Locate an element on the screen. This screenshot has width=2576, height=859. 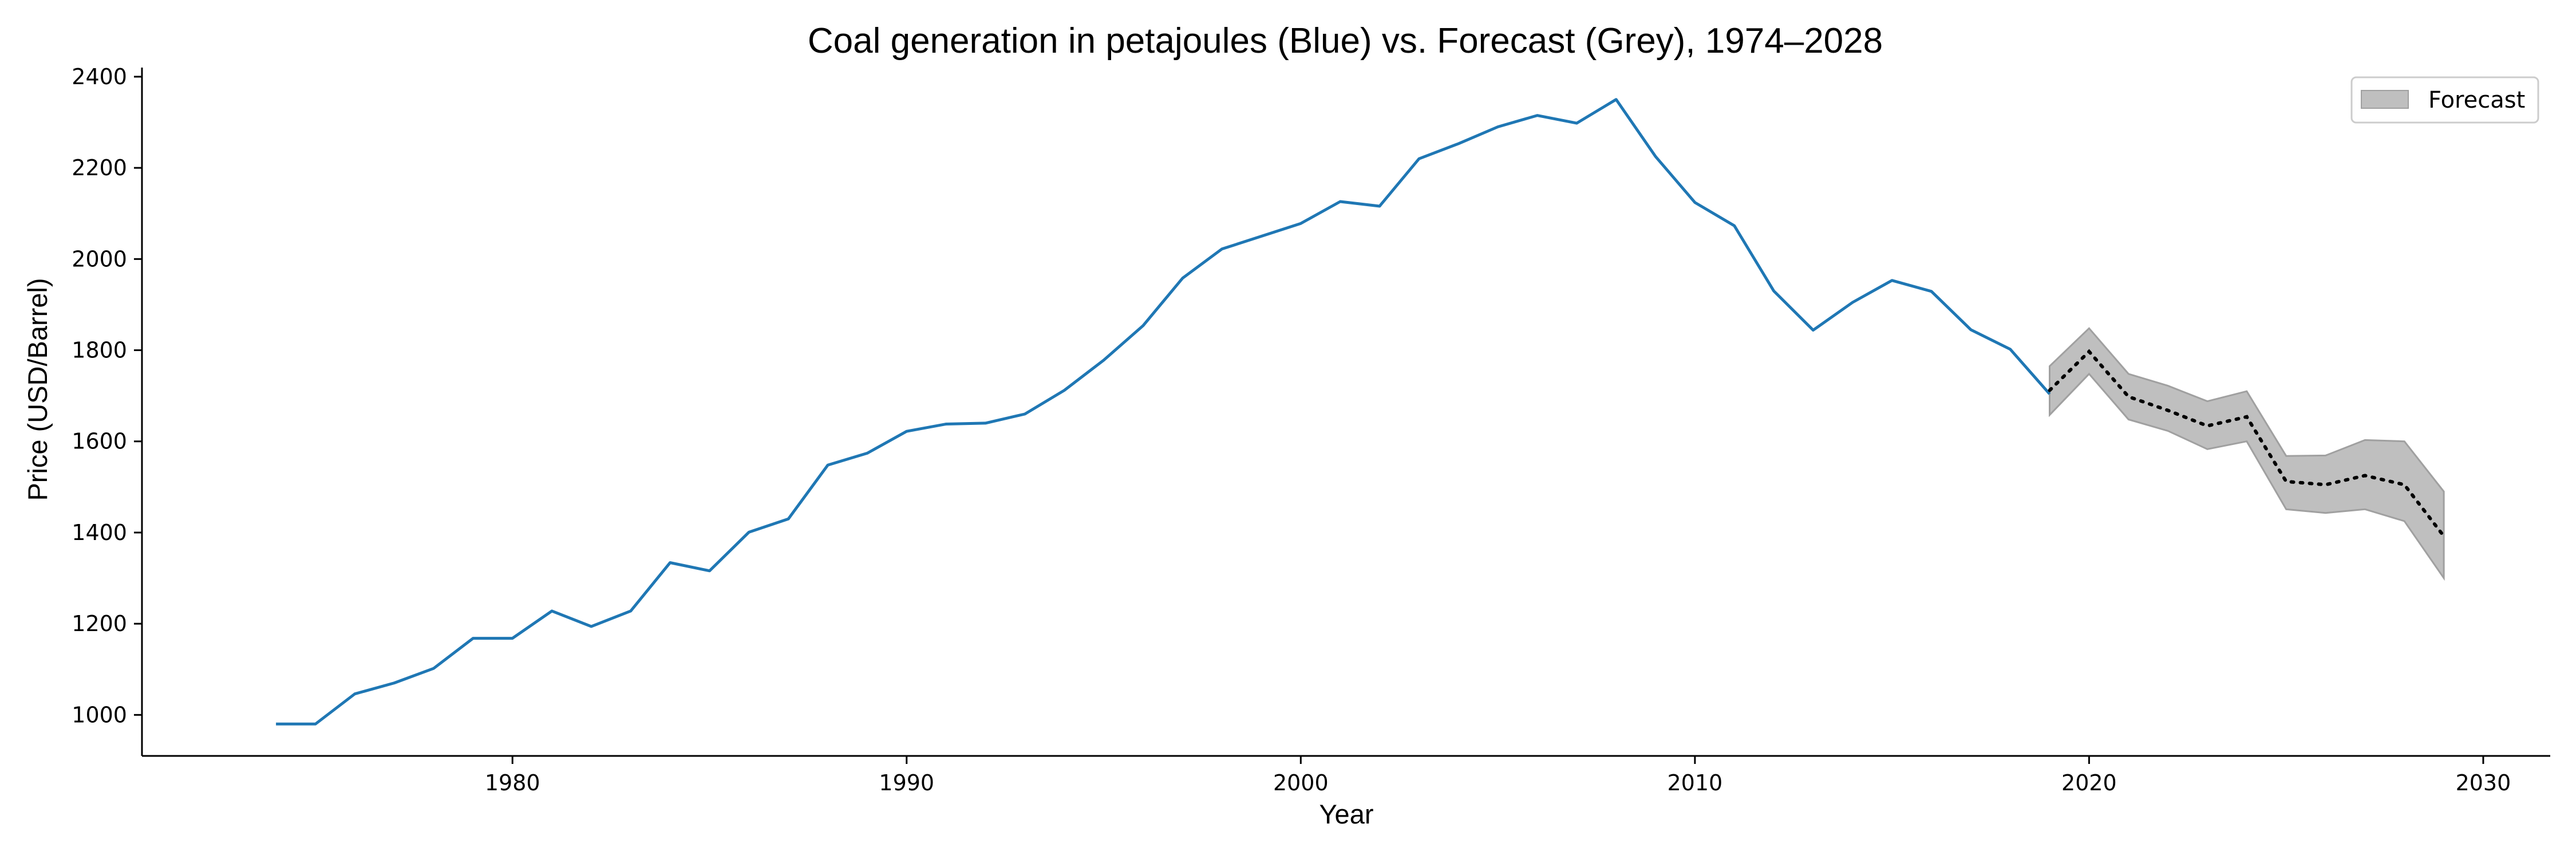
x-tick-label: 2020 is located at coordinates (2089, 782).